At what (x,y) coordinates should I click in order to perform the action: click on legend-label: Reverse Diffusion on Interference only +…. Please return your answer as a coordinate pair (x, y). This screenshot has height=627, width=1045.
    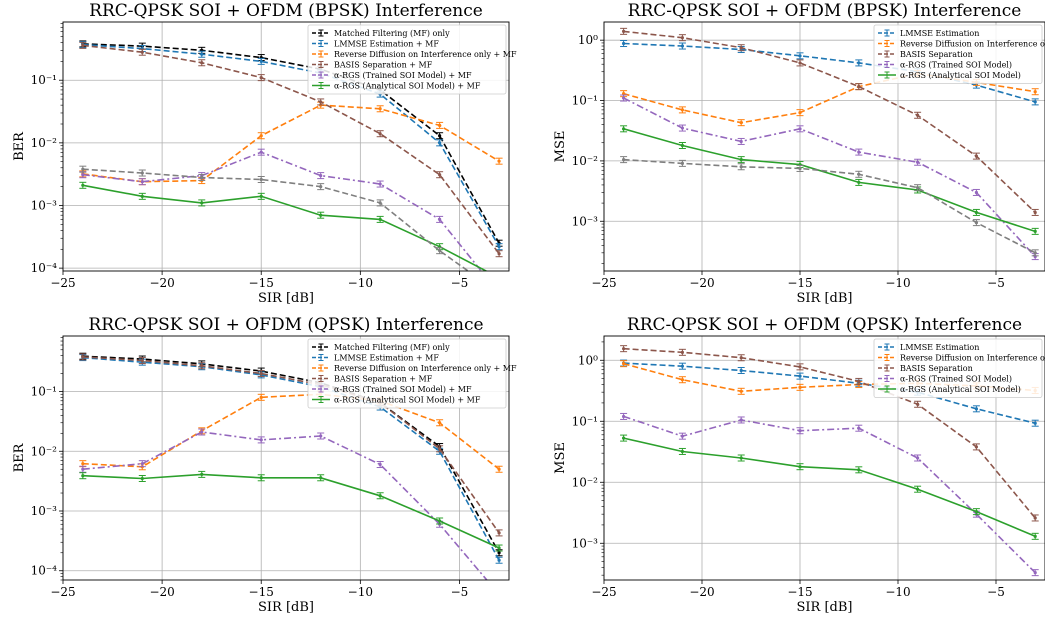
    Looking at the image, I should click on (425, 54).